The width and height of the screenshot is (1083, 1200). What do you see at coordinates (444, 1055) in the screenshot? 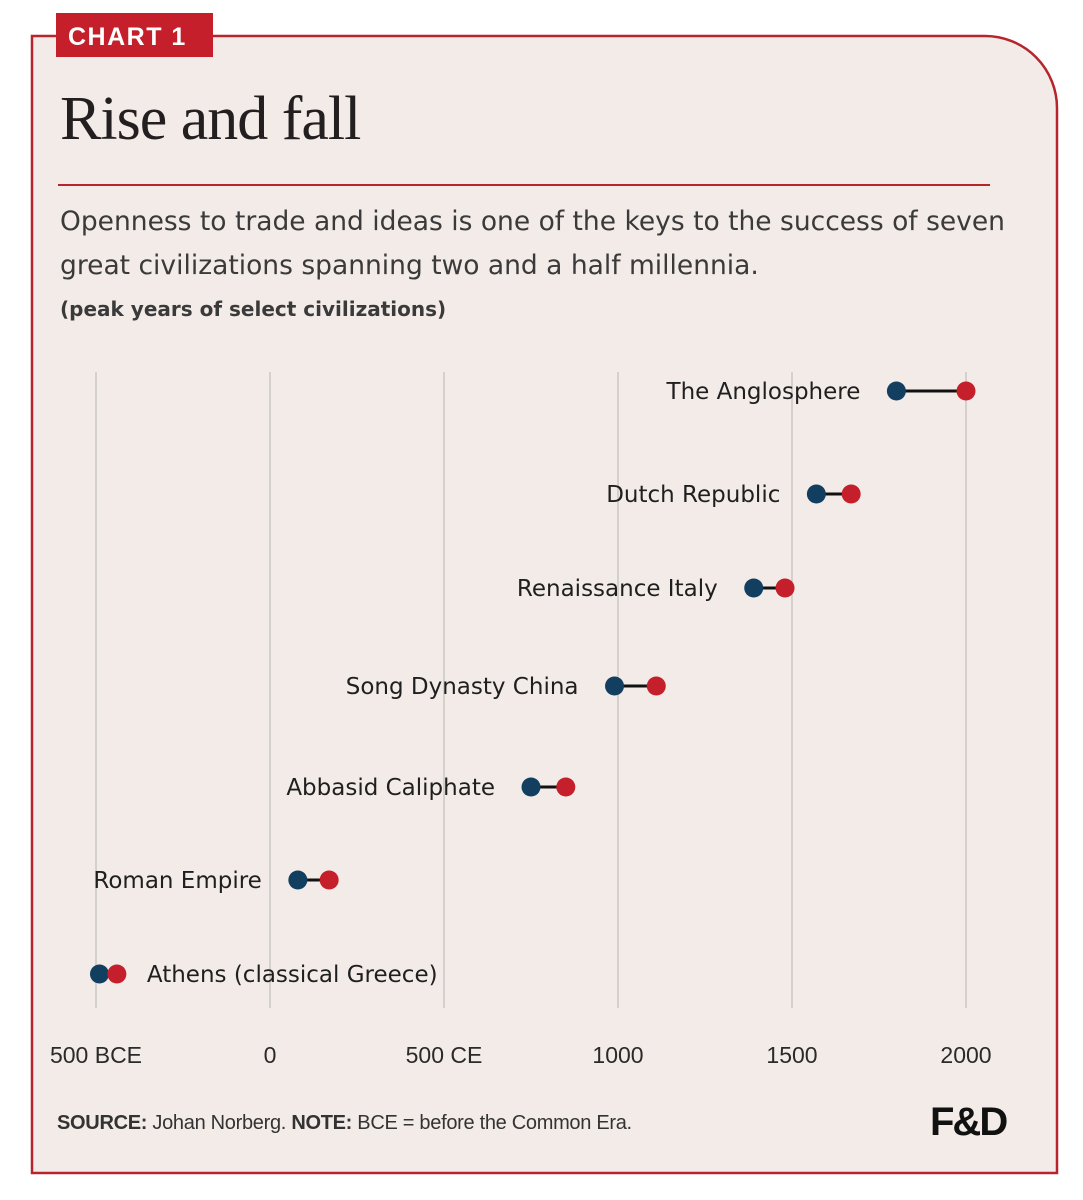
I see `x-tick-label: 500 CE` at bounding box center [444, 1055].